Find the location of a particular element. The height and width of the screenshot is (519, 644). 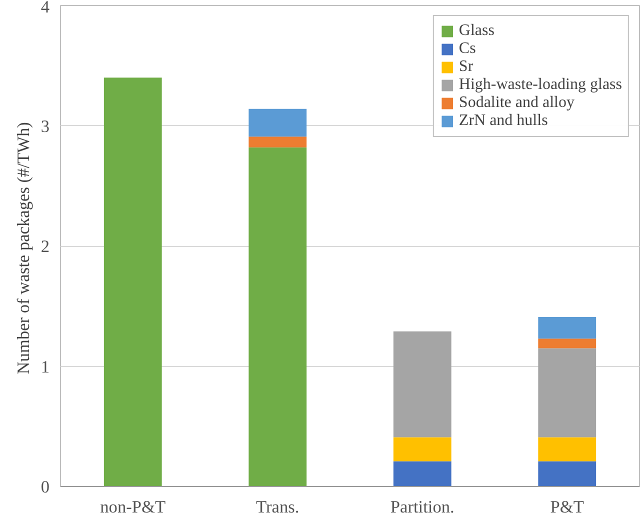

y-tick-label: 4 is located at coordinates (45, 8).